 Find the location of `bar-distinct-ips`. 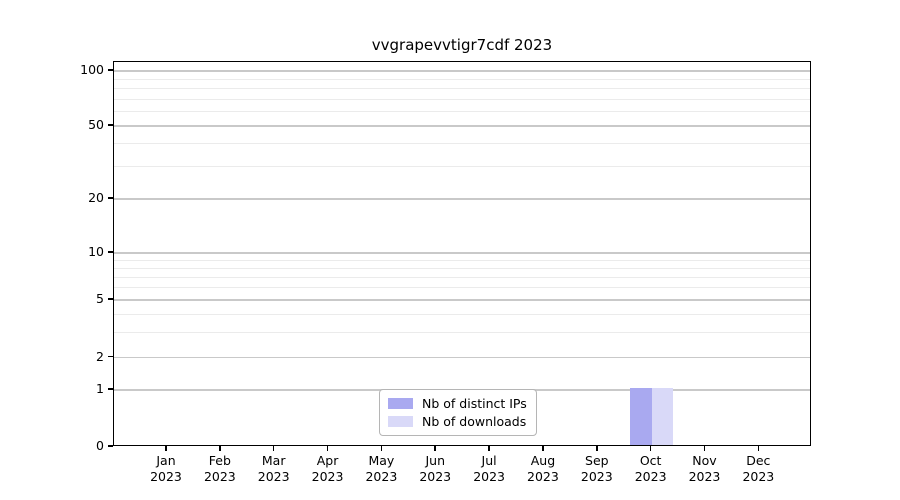

bar-distinct-ips is located at coordinates (641, 416).